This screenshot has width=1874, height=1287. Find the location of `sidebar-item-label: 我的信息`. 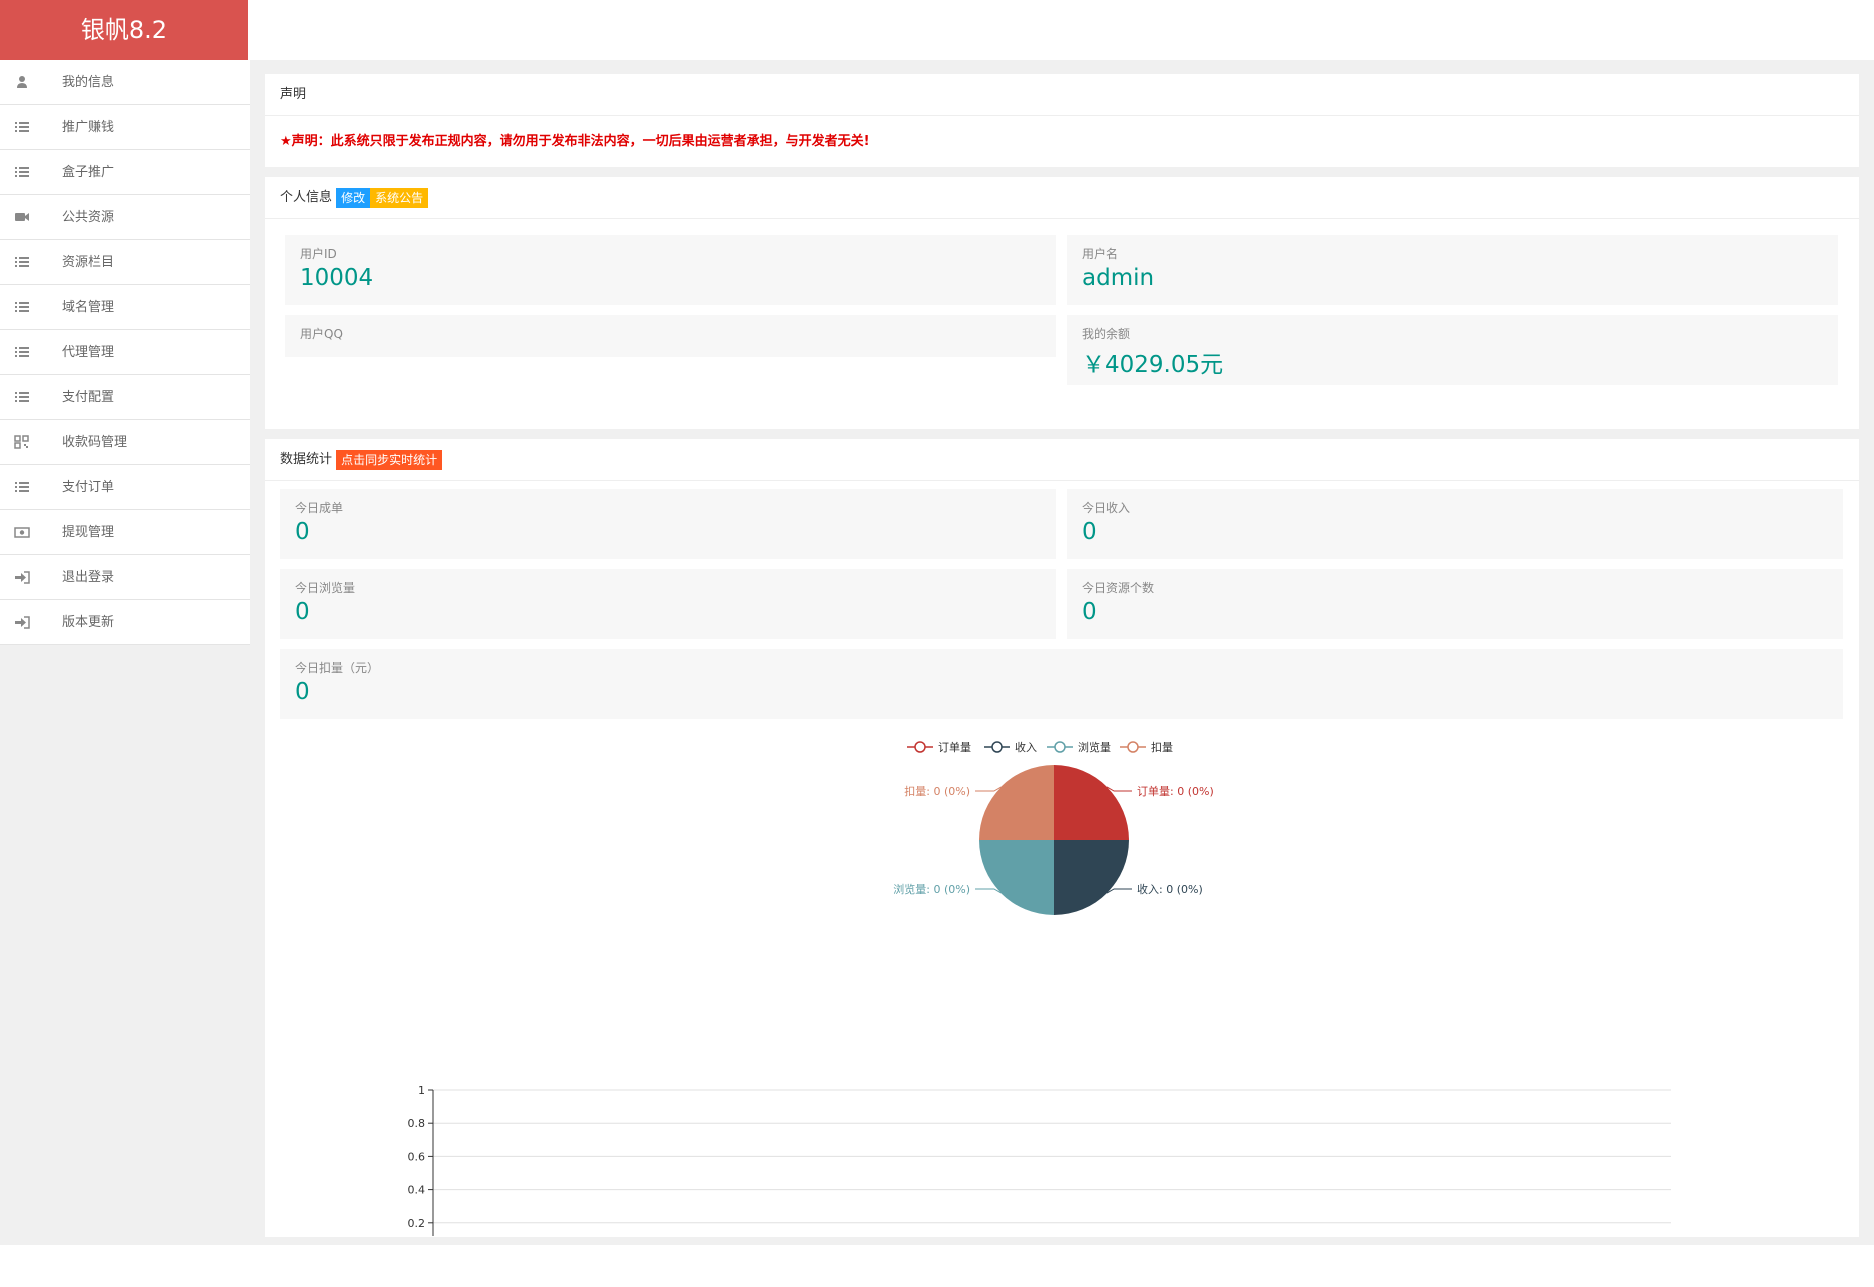

sidebar-item-label: 我的信息 is located at coordinates (88, 82).